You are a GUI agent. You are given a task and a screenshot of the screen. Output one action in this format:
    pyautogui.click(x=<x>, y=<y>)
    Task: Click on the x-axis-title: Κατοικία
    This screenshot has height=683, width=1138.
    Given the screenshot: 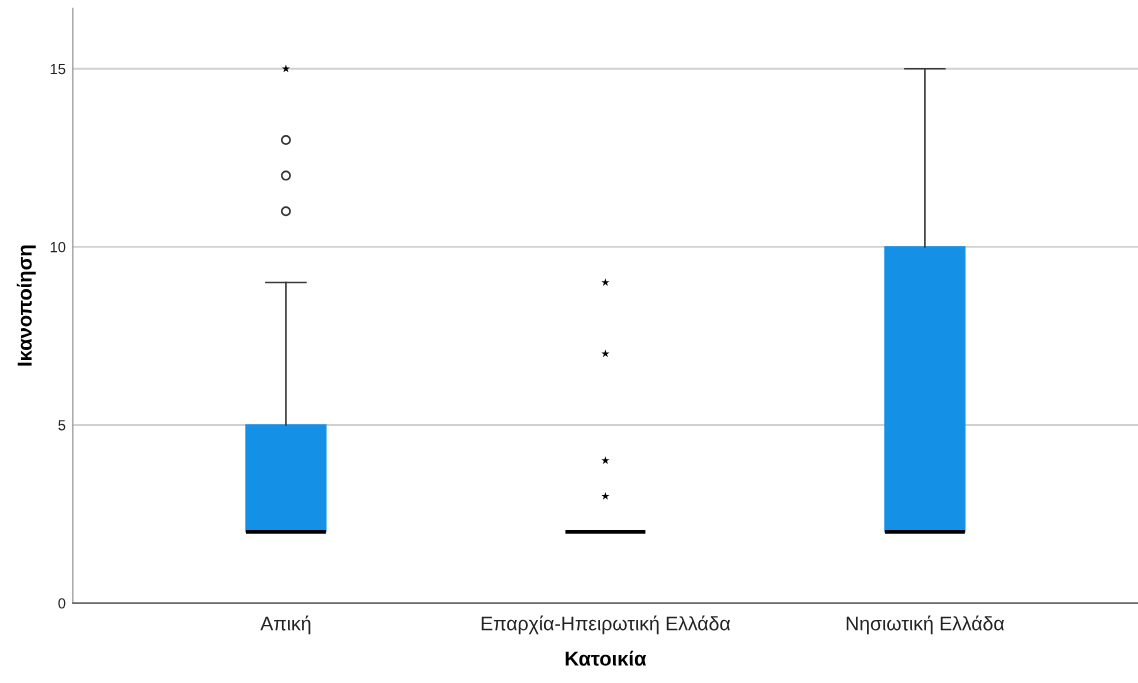 What is the action you would take?
    pyautogui.click(x=606, y=658)
    